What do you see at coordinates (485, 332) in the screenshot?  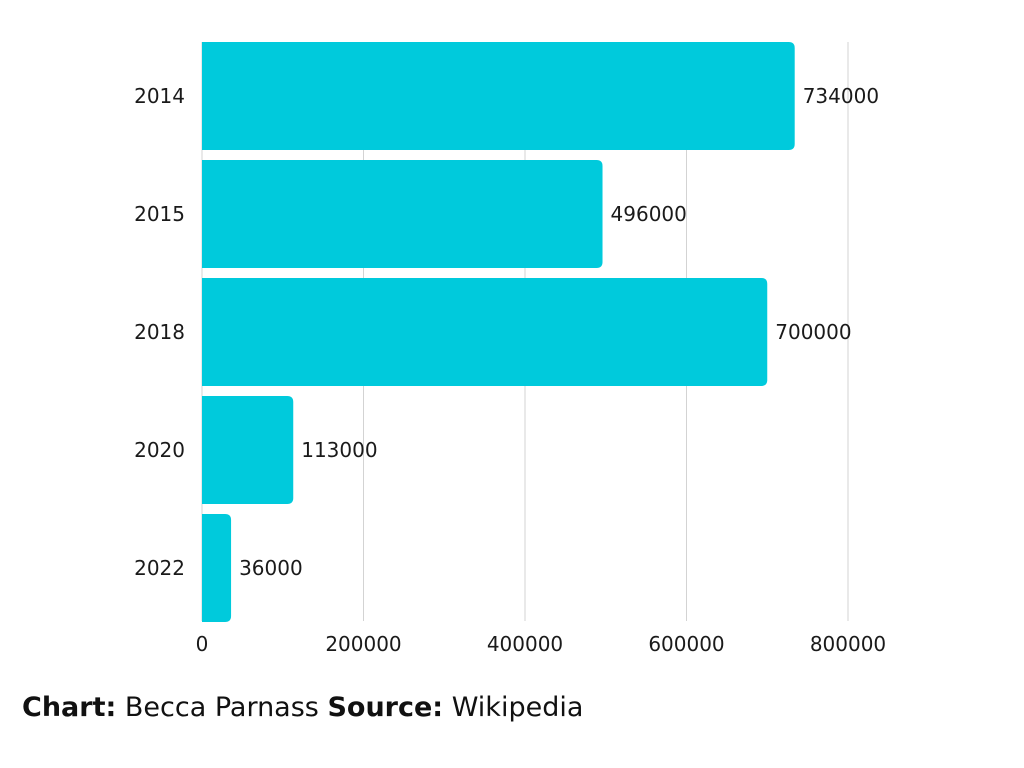 I see `bar-2018` at bounding box center [485, 332].